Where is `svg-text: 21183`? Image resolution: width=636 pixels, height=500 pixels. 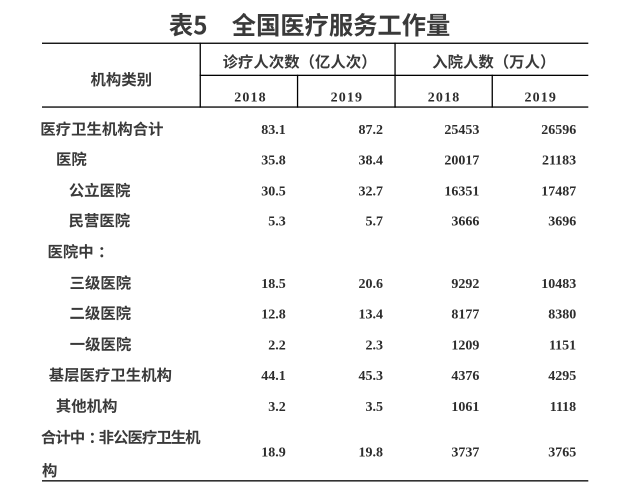 svg-text: 21183 is located at coordinates (559, 160).